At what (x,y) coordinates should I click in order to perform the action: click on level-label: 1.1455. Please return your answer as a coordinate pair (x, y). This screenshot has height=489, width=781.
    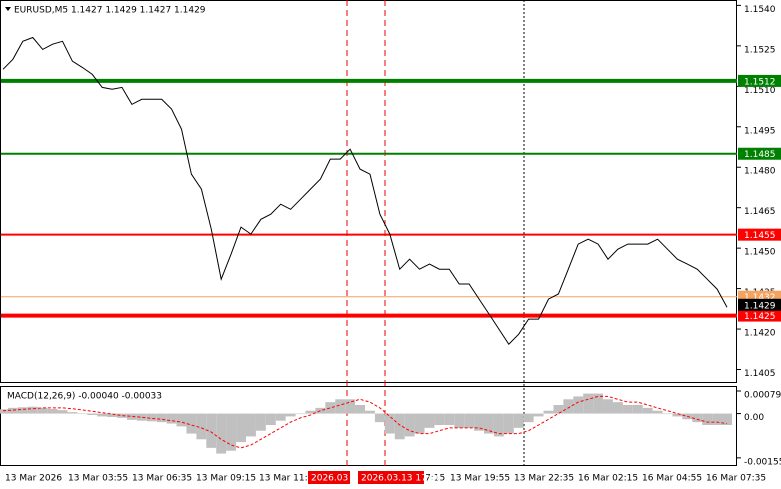
    Looking at the image, I should click on (760, 236).